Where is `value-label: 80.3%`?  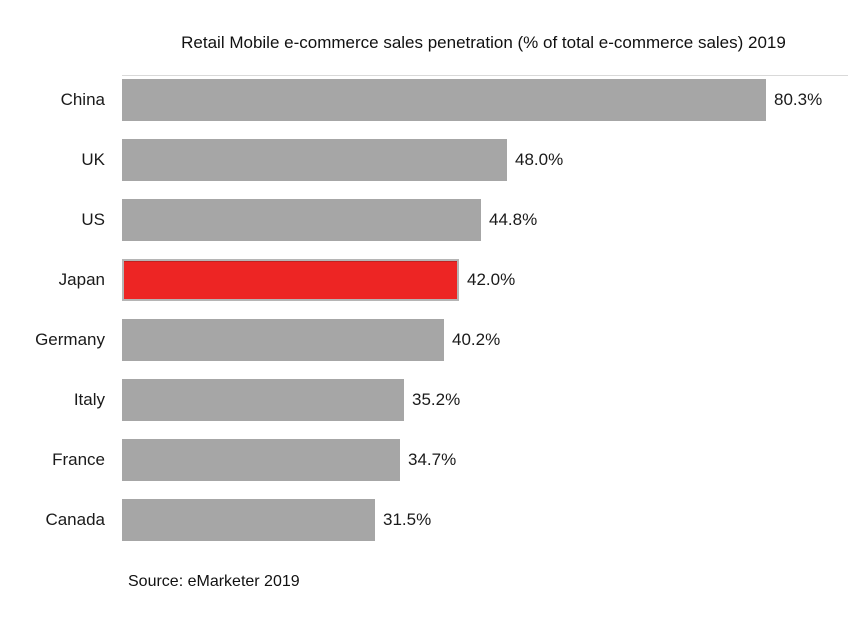
value-label: 80.3% is located at coordinates (798, 99).